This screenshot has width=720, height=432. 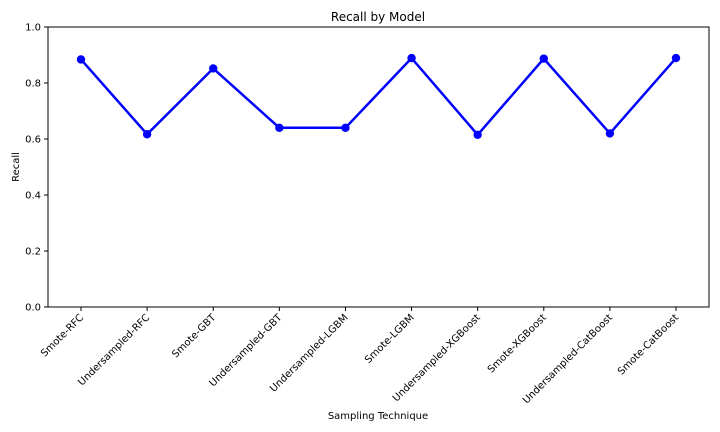 I want to click on y-tick-label: 0.6, so click(x=33, y=140).